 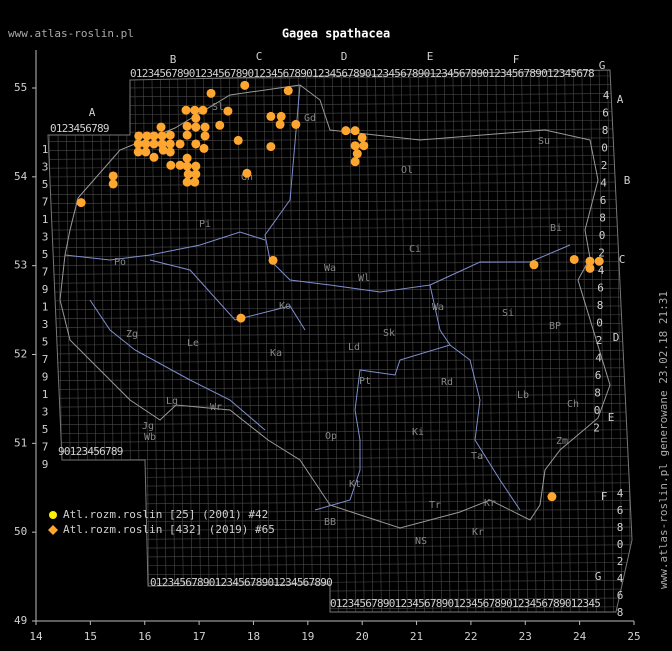 I want to click on x-tick-label: 14, so click(x=36, y=636).